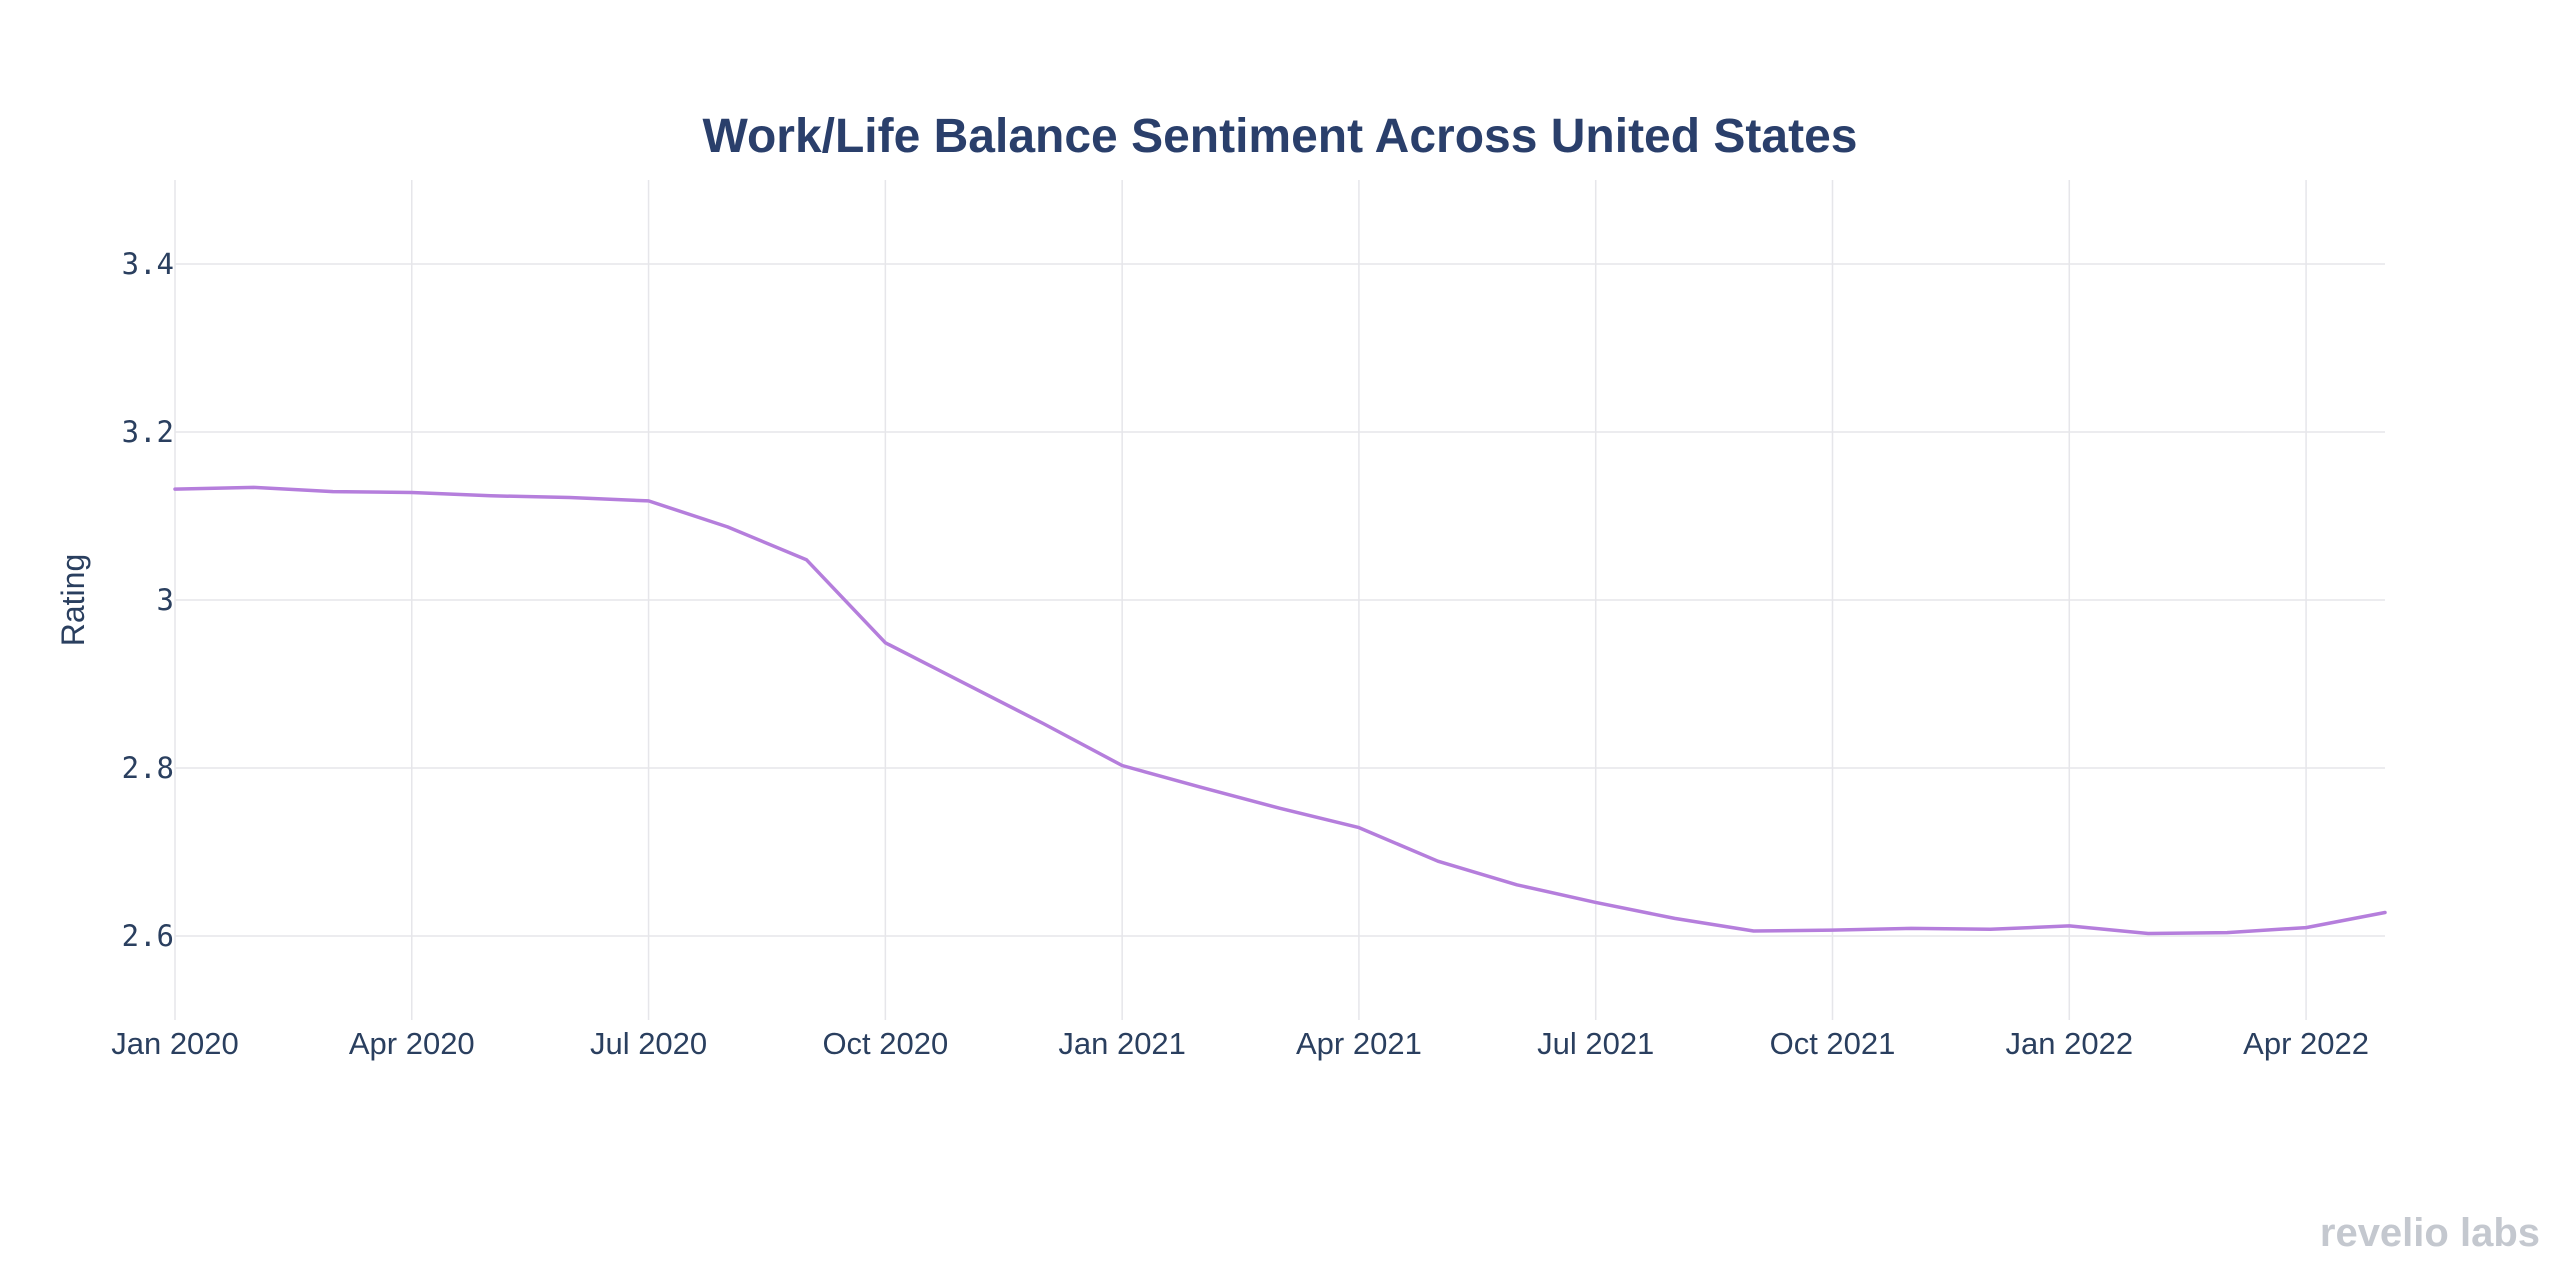 The image size is (2560, 1272). Describe the element at coordinates (148, 768) in the screenshot. I see `y-tick-label: 2.8` at that location.